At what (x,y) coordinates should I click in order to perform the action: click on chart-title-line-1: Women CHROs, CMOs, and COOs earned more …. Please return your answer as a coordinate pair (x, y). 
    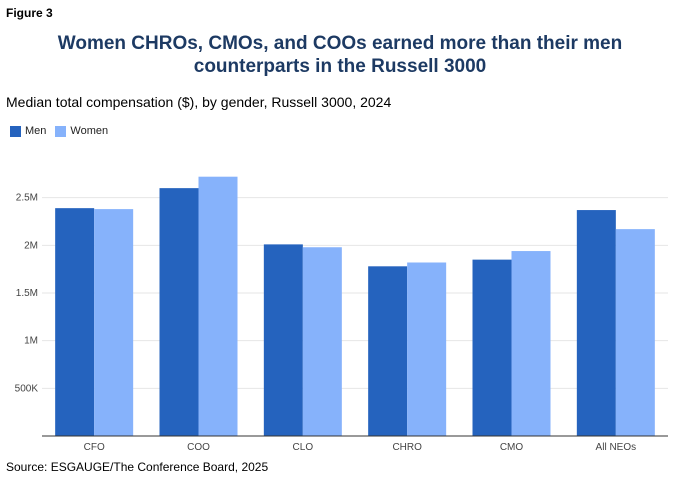
    Looking at the image, I should click on (340, 43).